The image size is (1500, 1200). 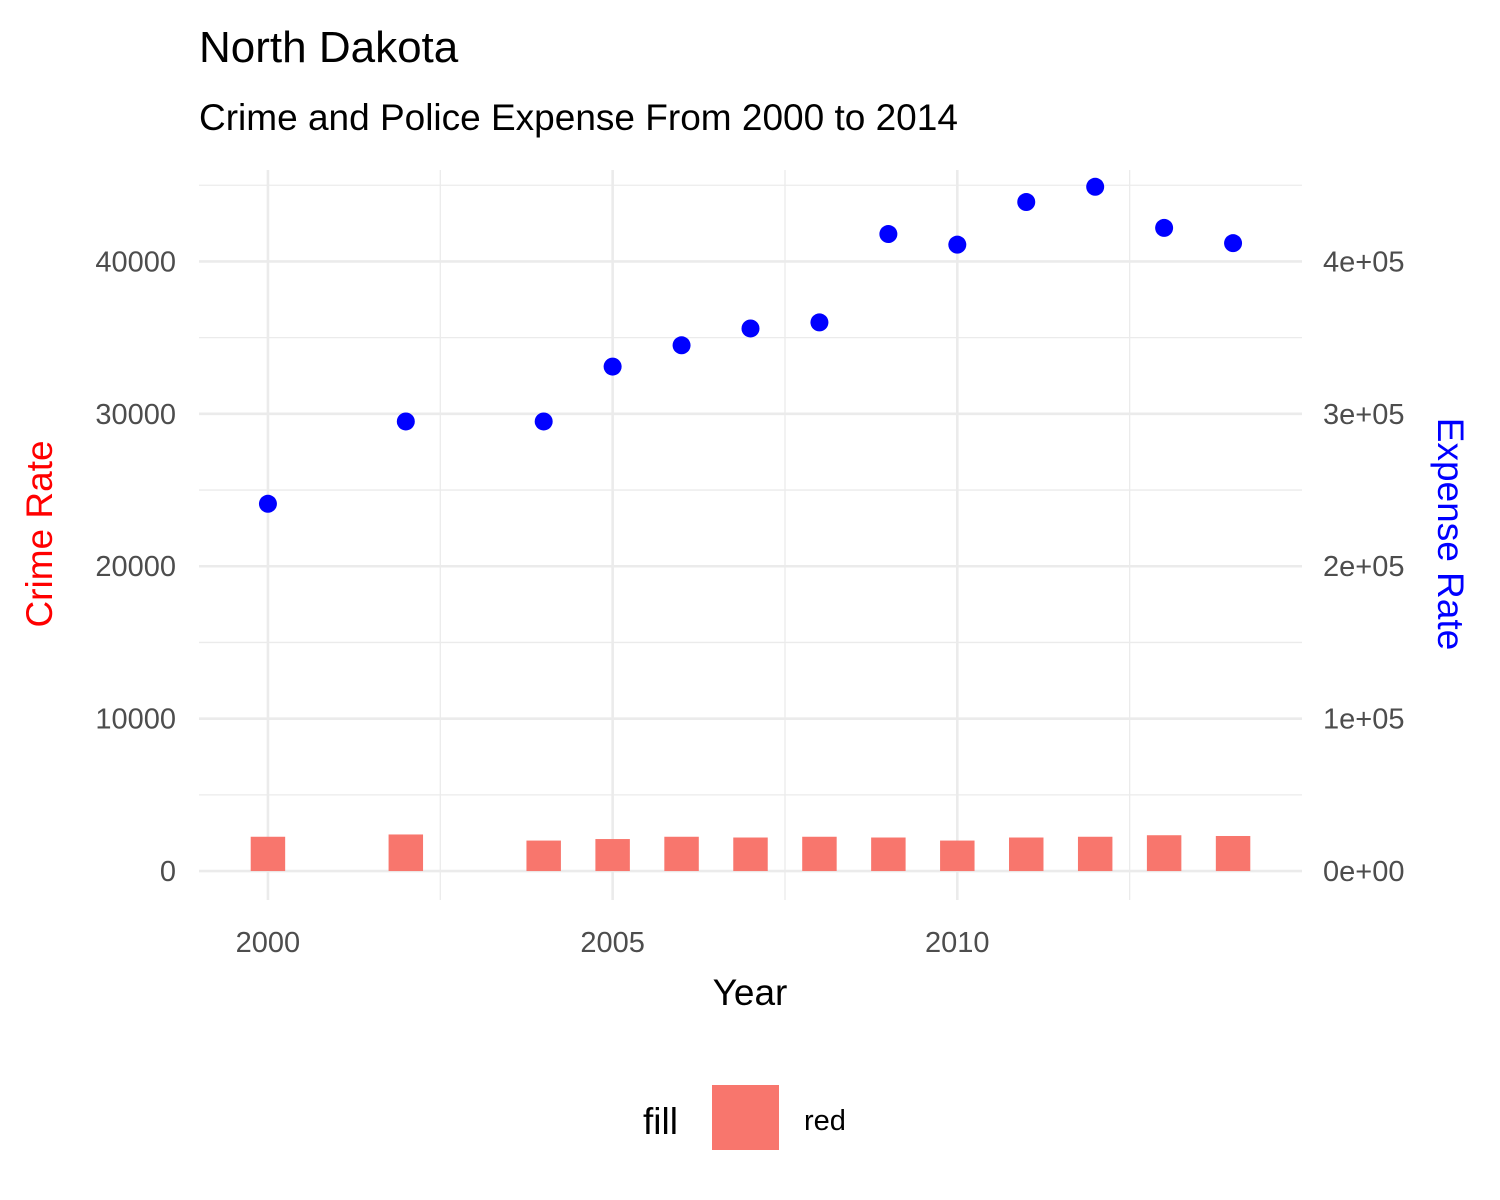 I want to click on legend-title: fill, so click(x=660, y=1121).